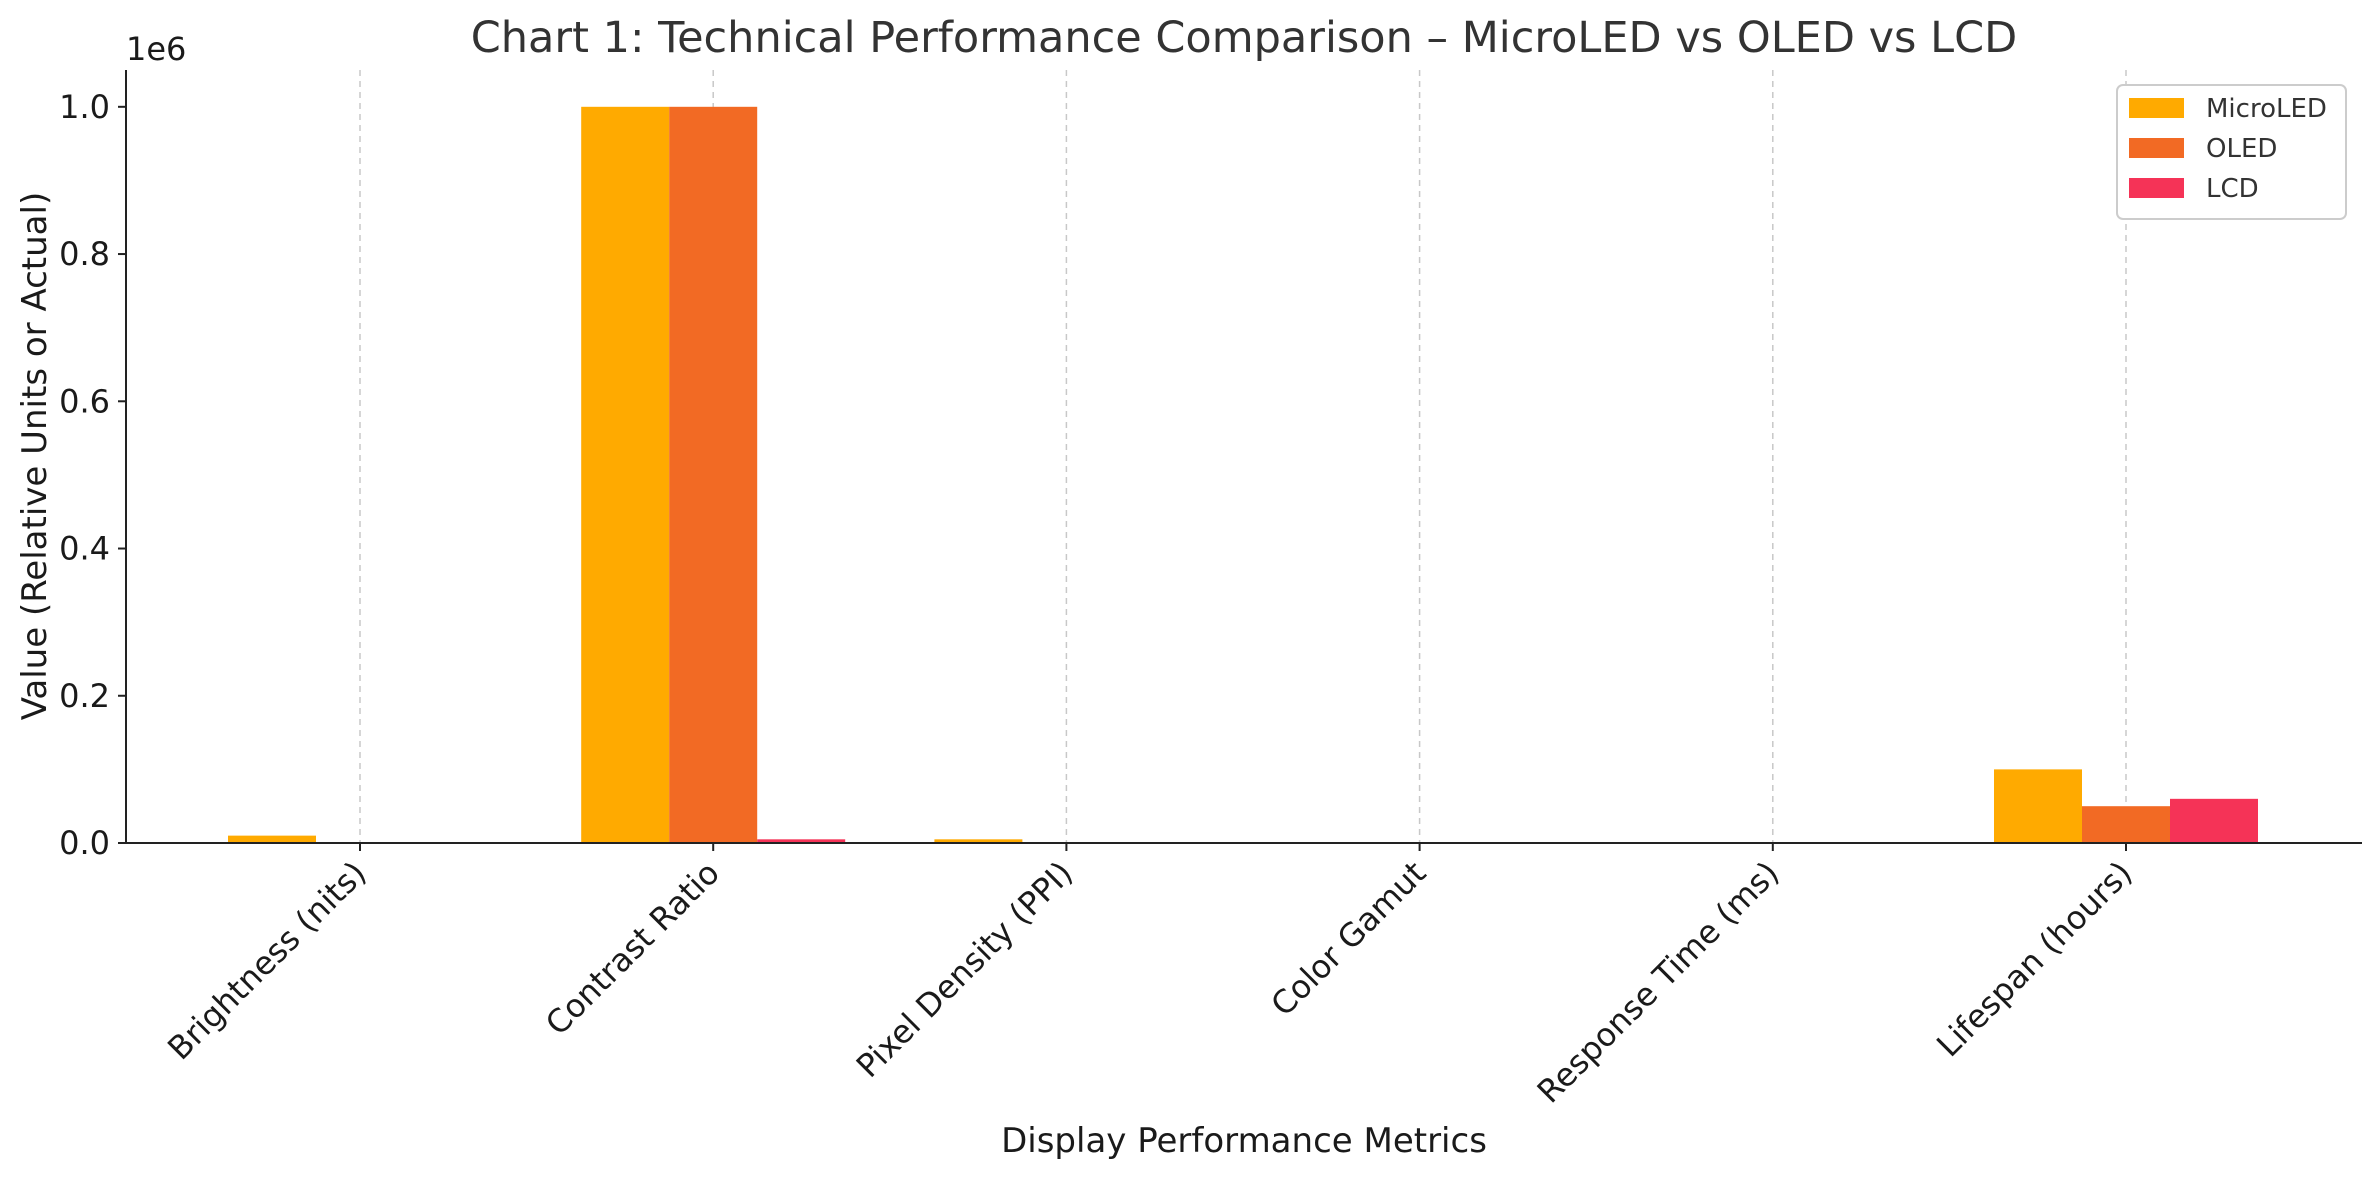  I want to click on y-tick-label: 0.2, so click(84, 696).